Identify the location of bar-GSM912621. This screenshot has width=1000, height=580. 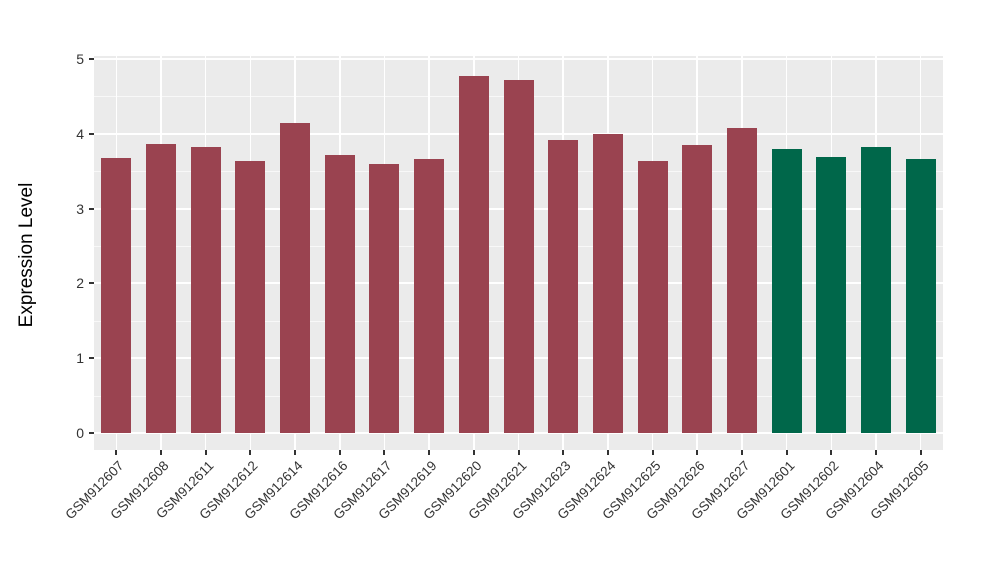
(518, 256).